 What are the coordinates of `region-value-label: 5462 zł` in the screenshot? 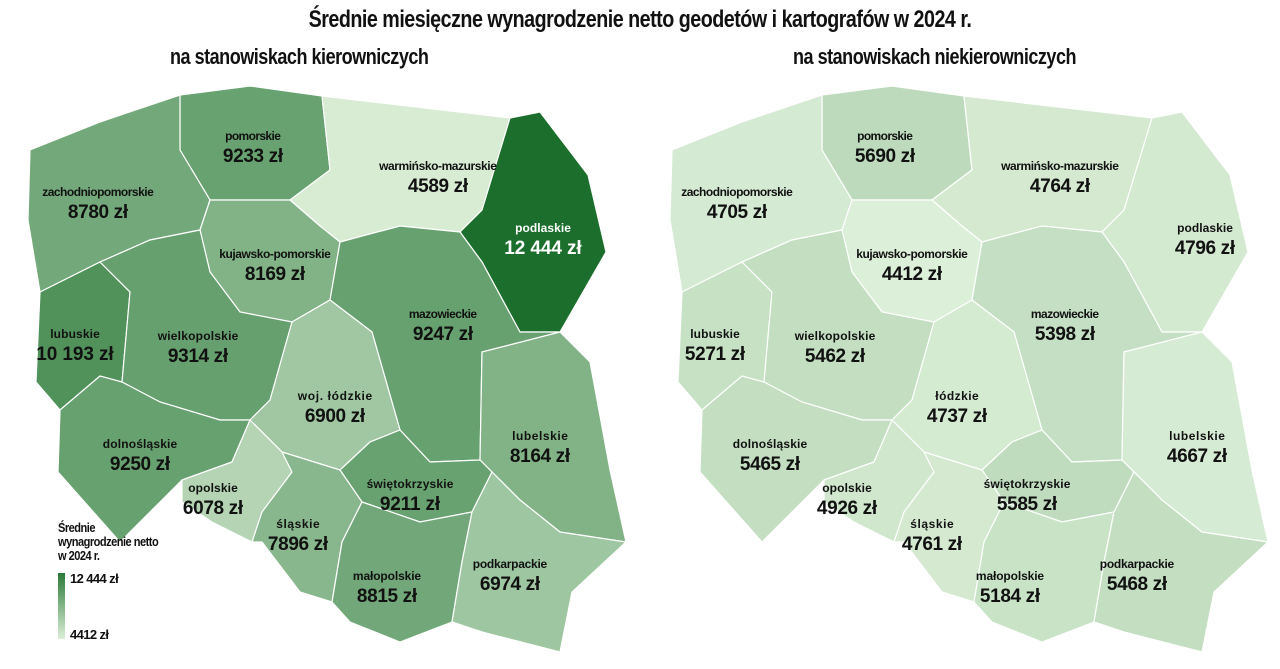 It's located at (835, 356).